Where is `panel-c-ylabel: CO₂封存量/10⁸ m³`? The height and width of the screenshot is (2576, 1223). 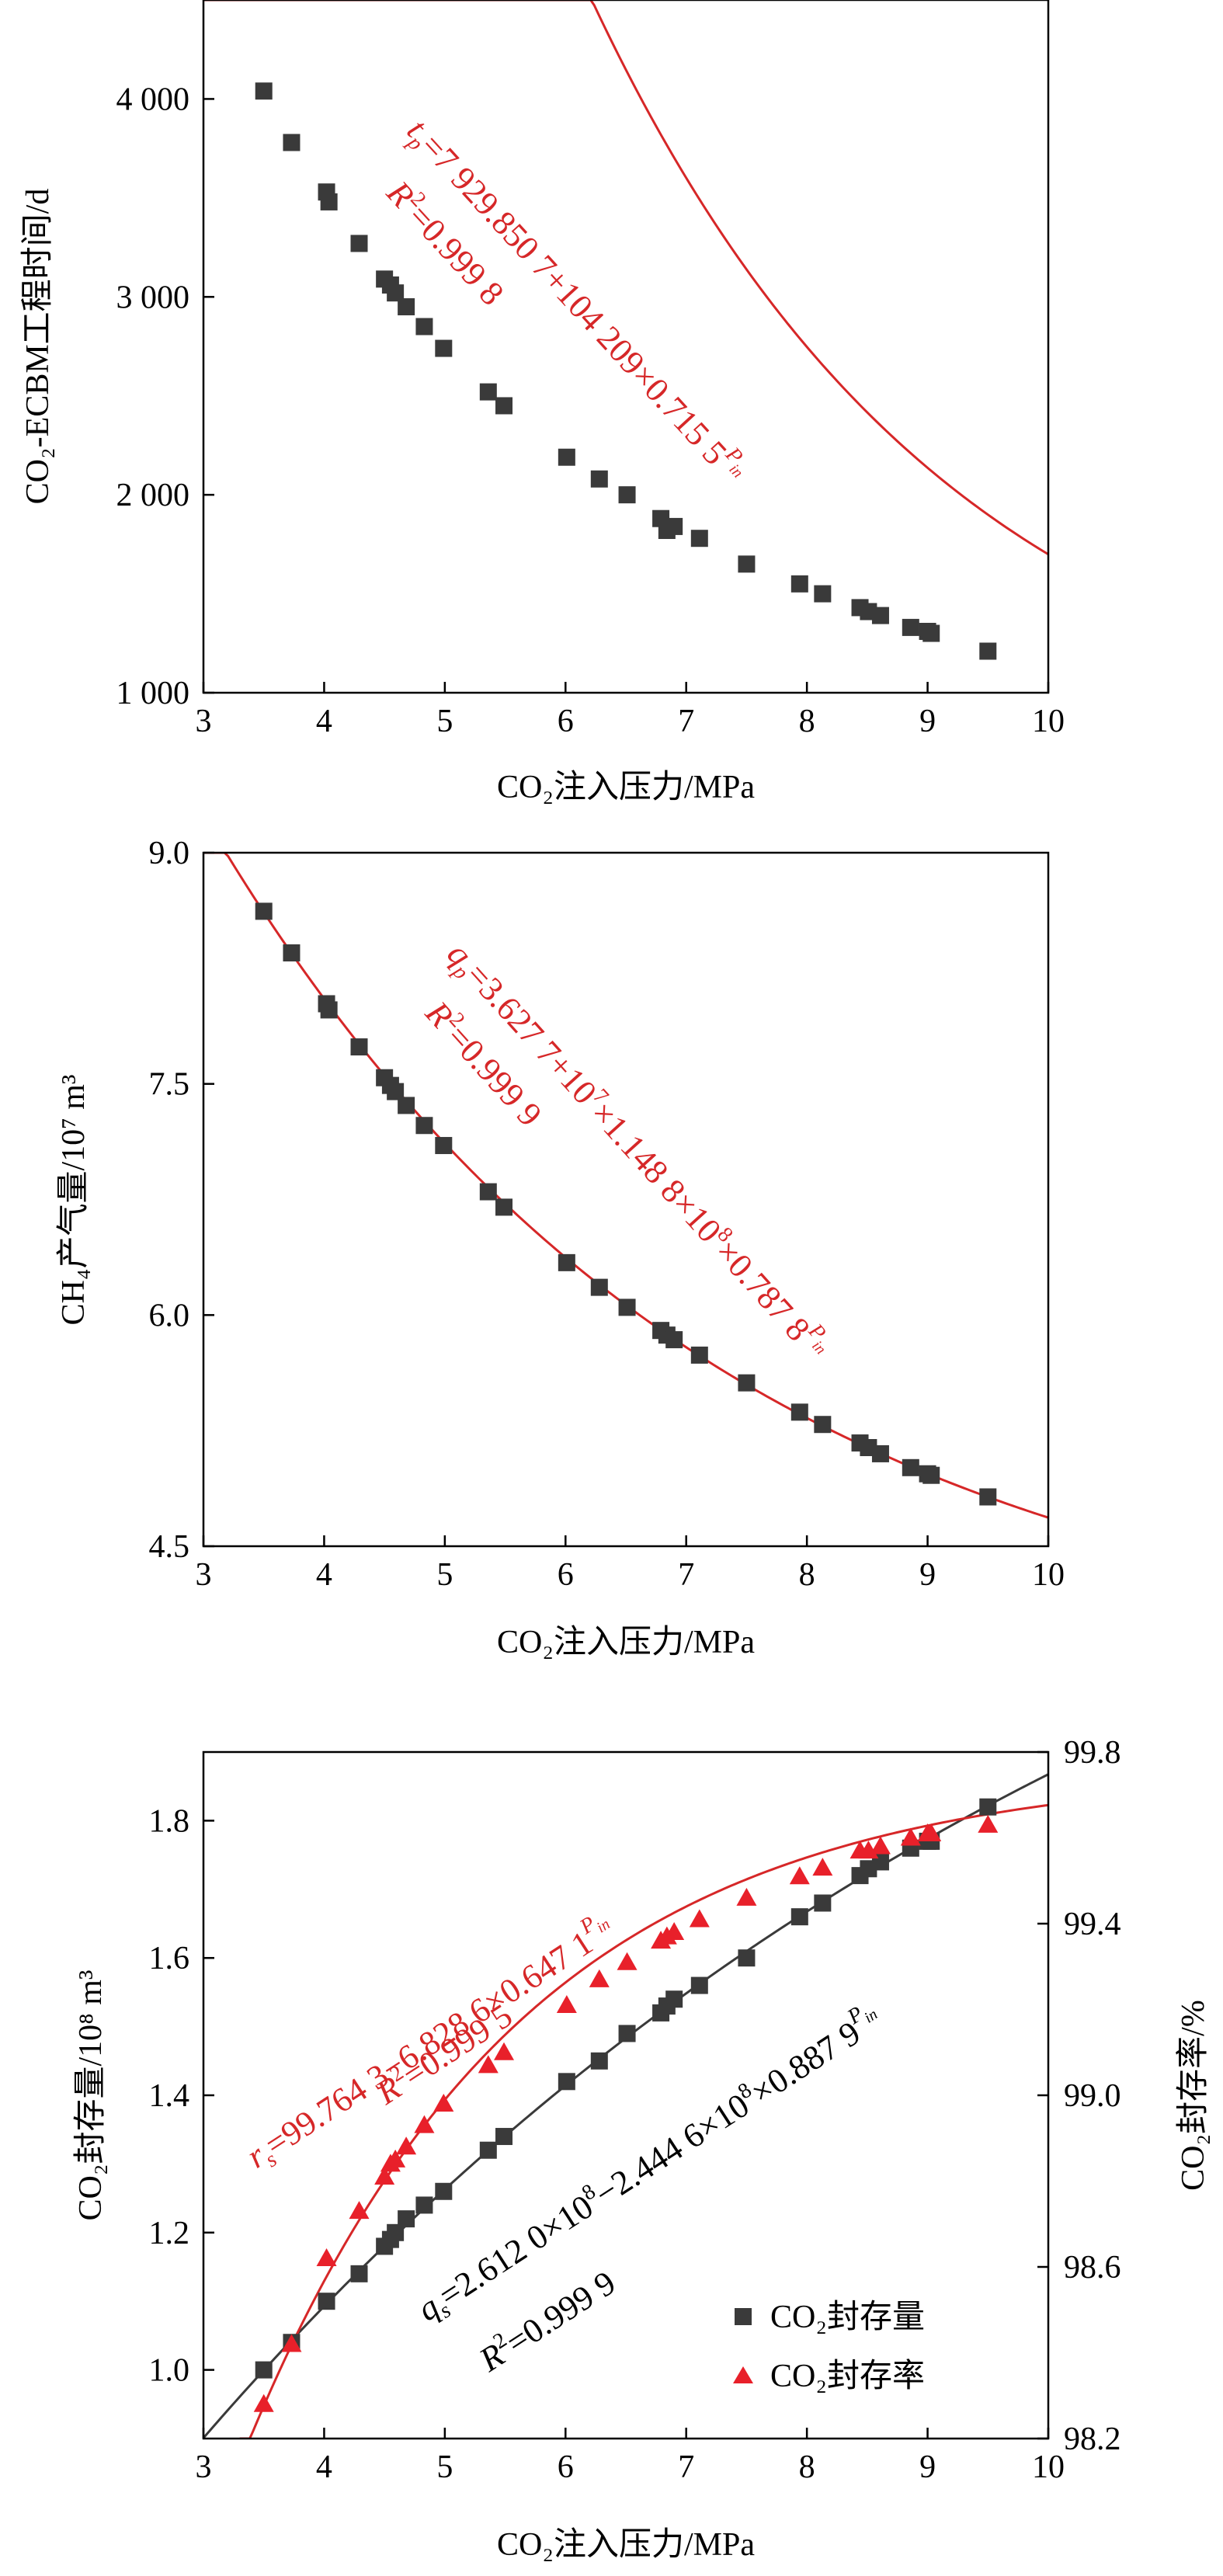 panel-c-ylabel: CO₂封存量/10⁸ m³ is located at coordinates (91, 2094).